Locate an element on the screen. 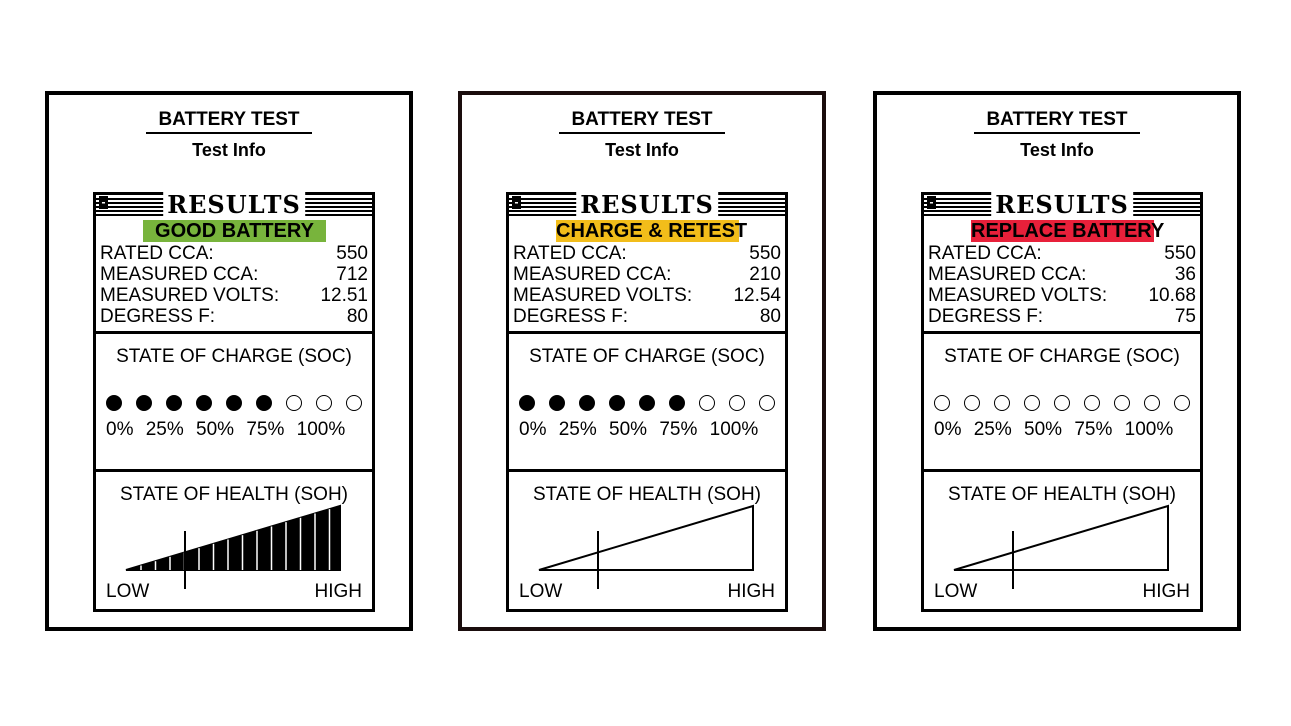 The image size is (1291, 726). reading-row: MEASURED VOLTS: 12.51 is located at coordinates (234, 295).